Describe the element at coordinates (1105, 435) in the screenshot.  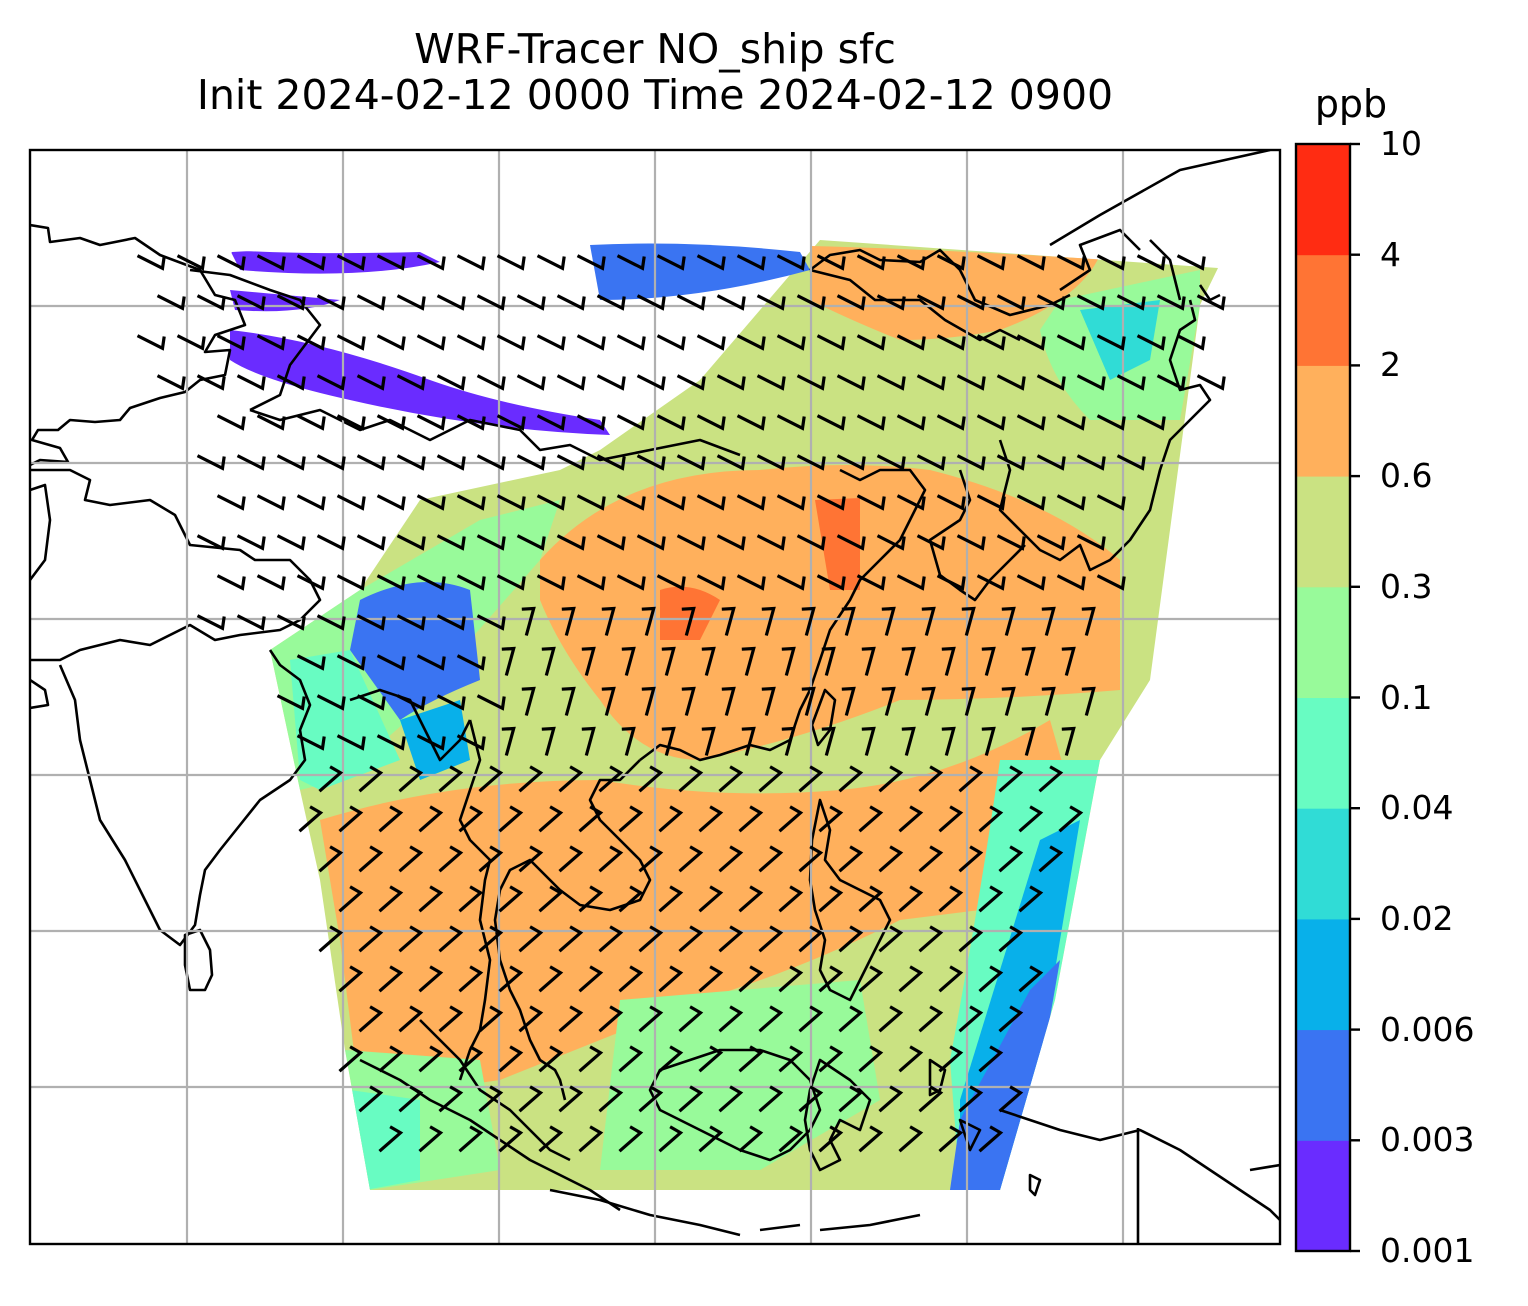
I see `coast-korea-japan` at that location.